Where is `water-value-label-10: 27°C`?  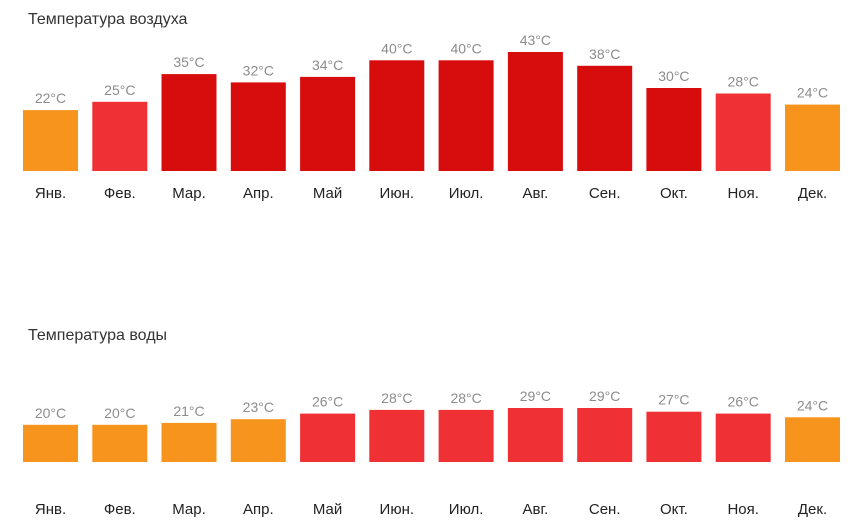
water-value-label-10: 27°C is located at coordinates (673, 400).